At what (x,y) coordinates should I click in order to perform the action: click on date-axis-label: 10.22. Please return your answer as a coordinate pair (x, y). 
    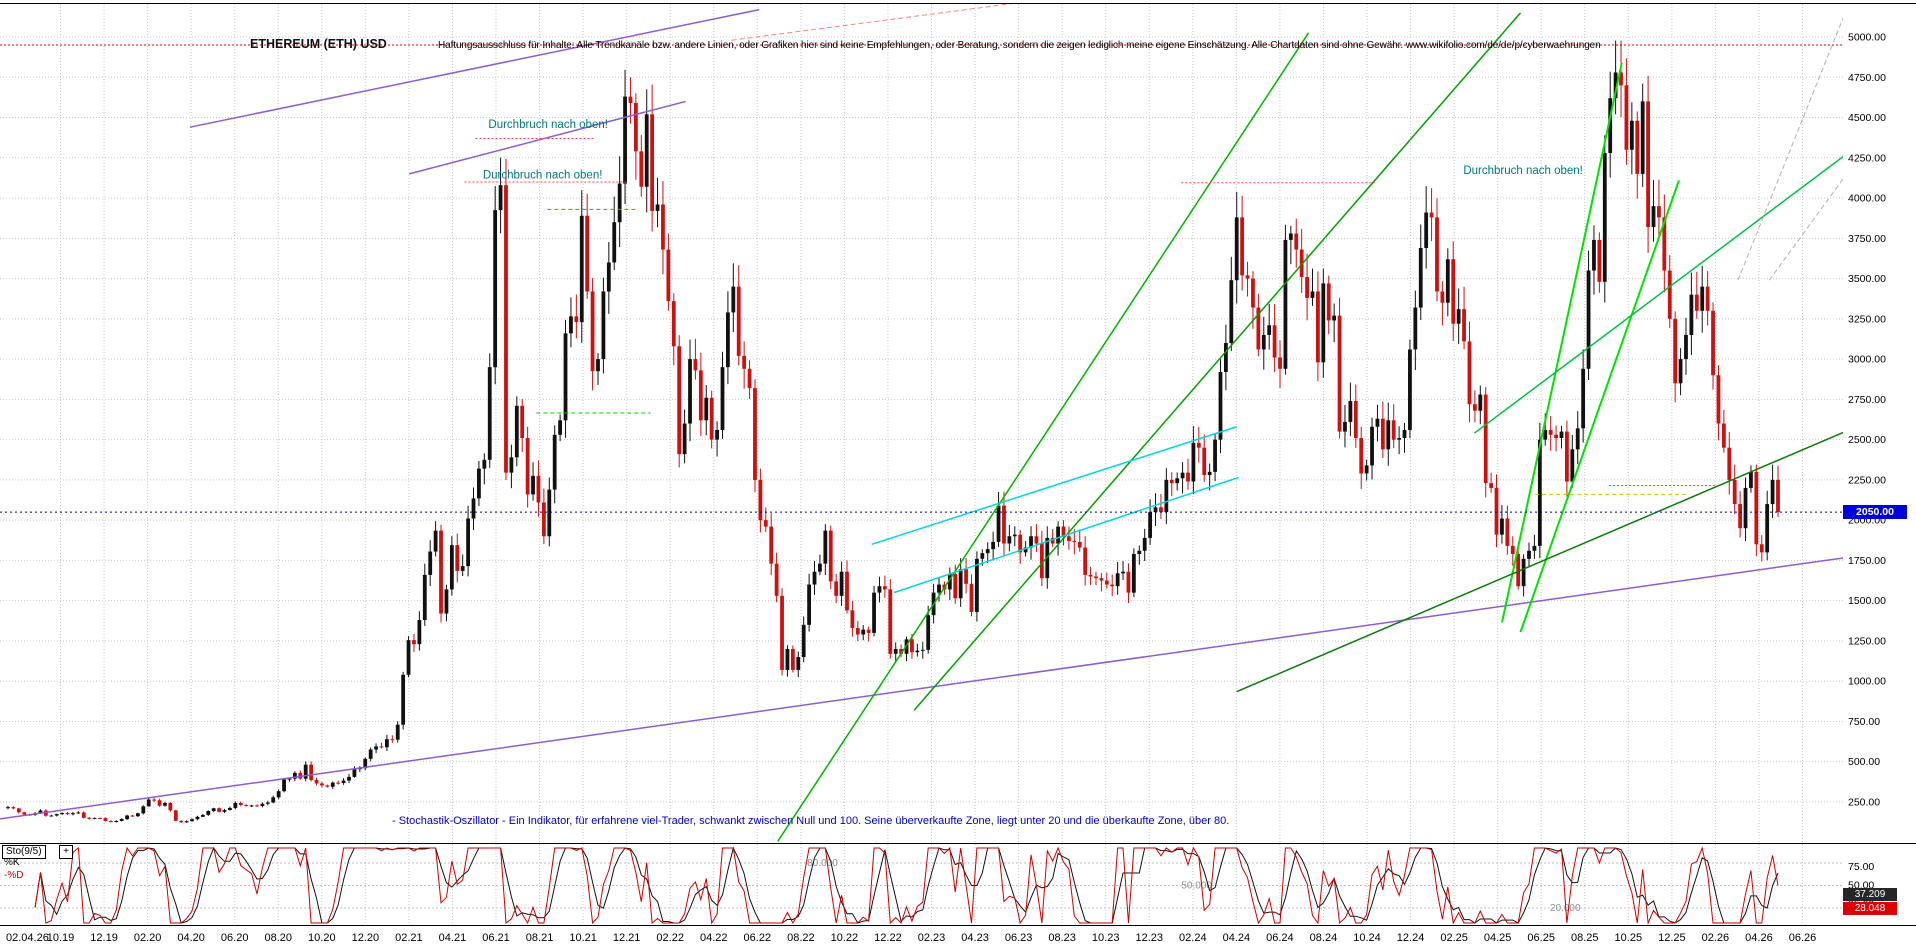
    Looking at the image, I should click on (845, 938).